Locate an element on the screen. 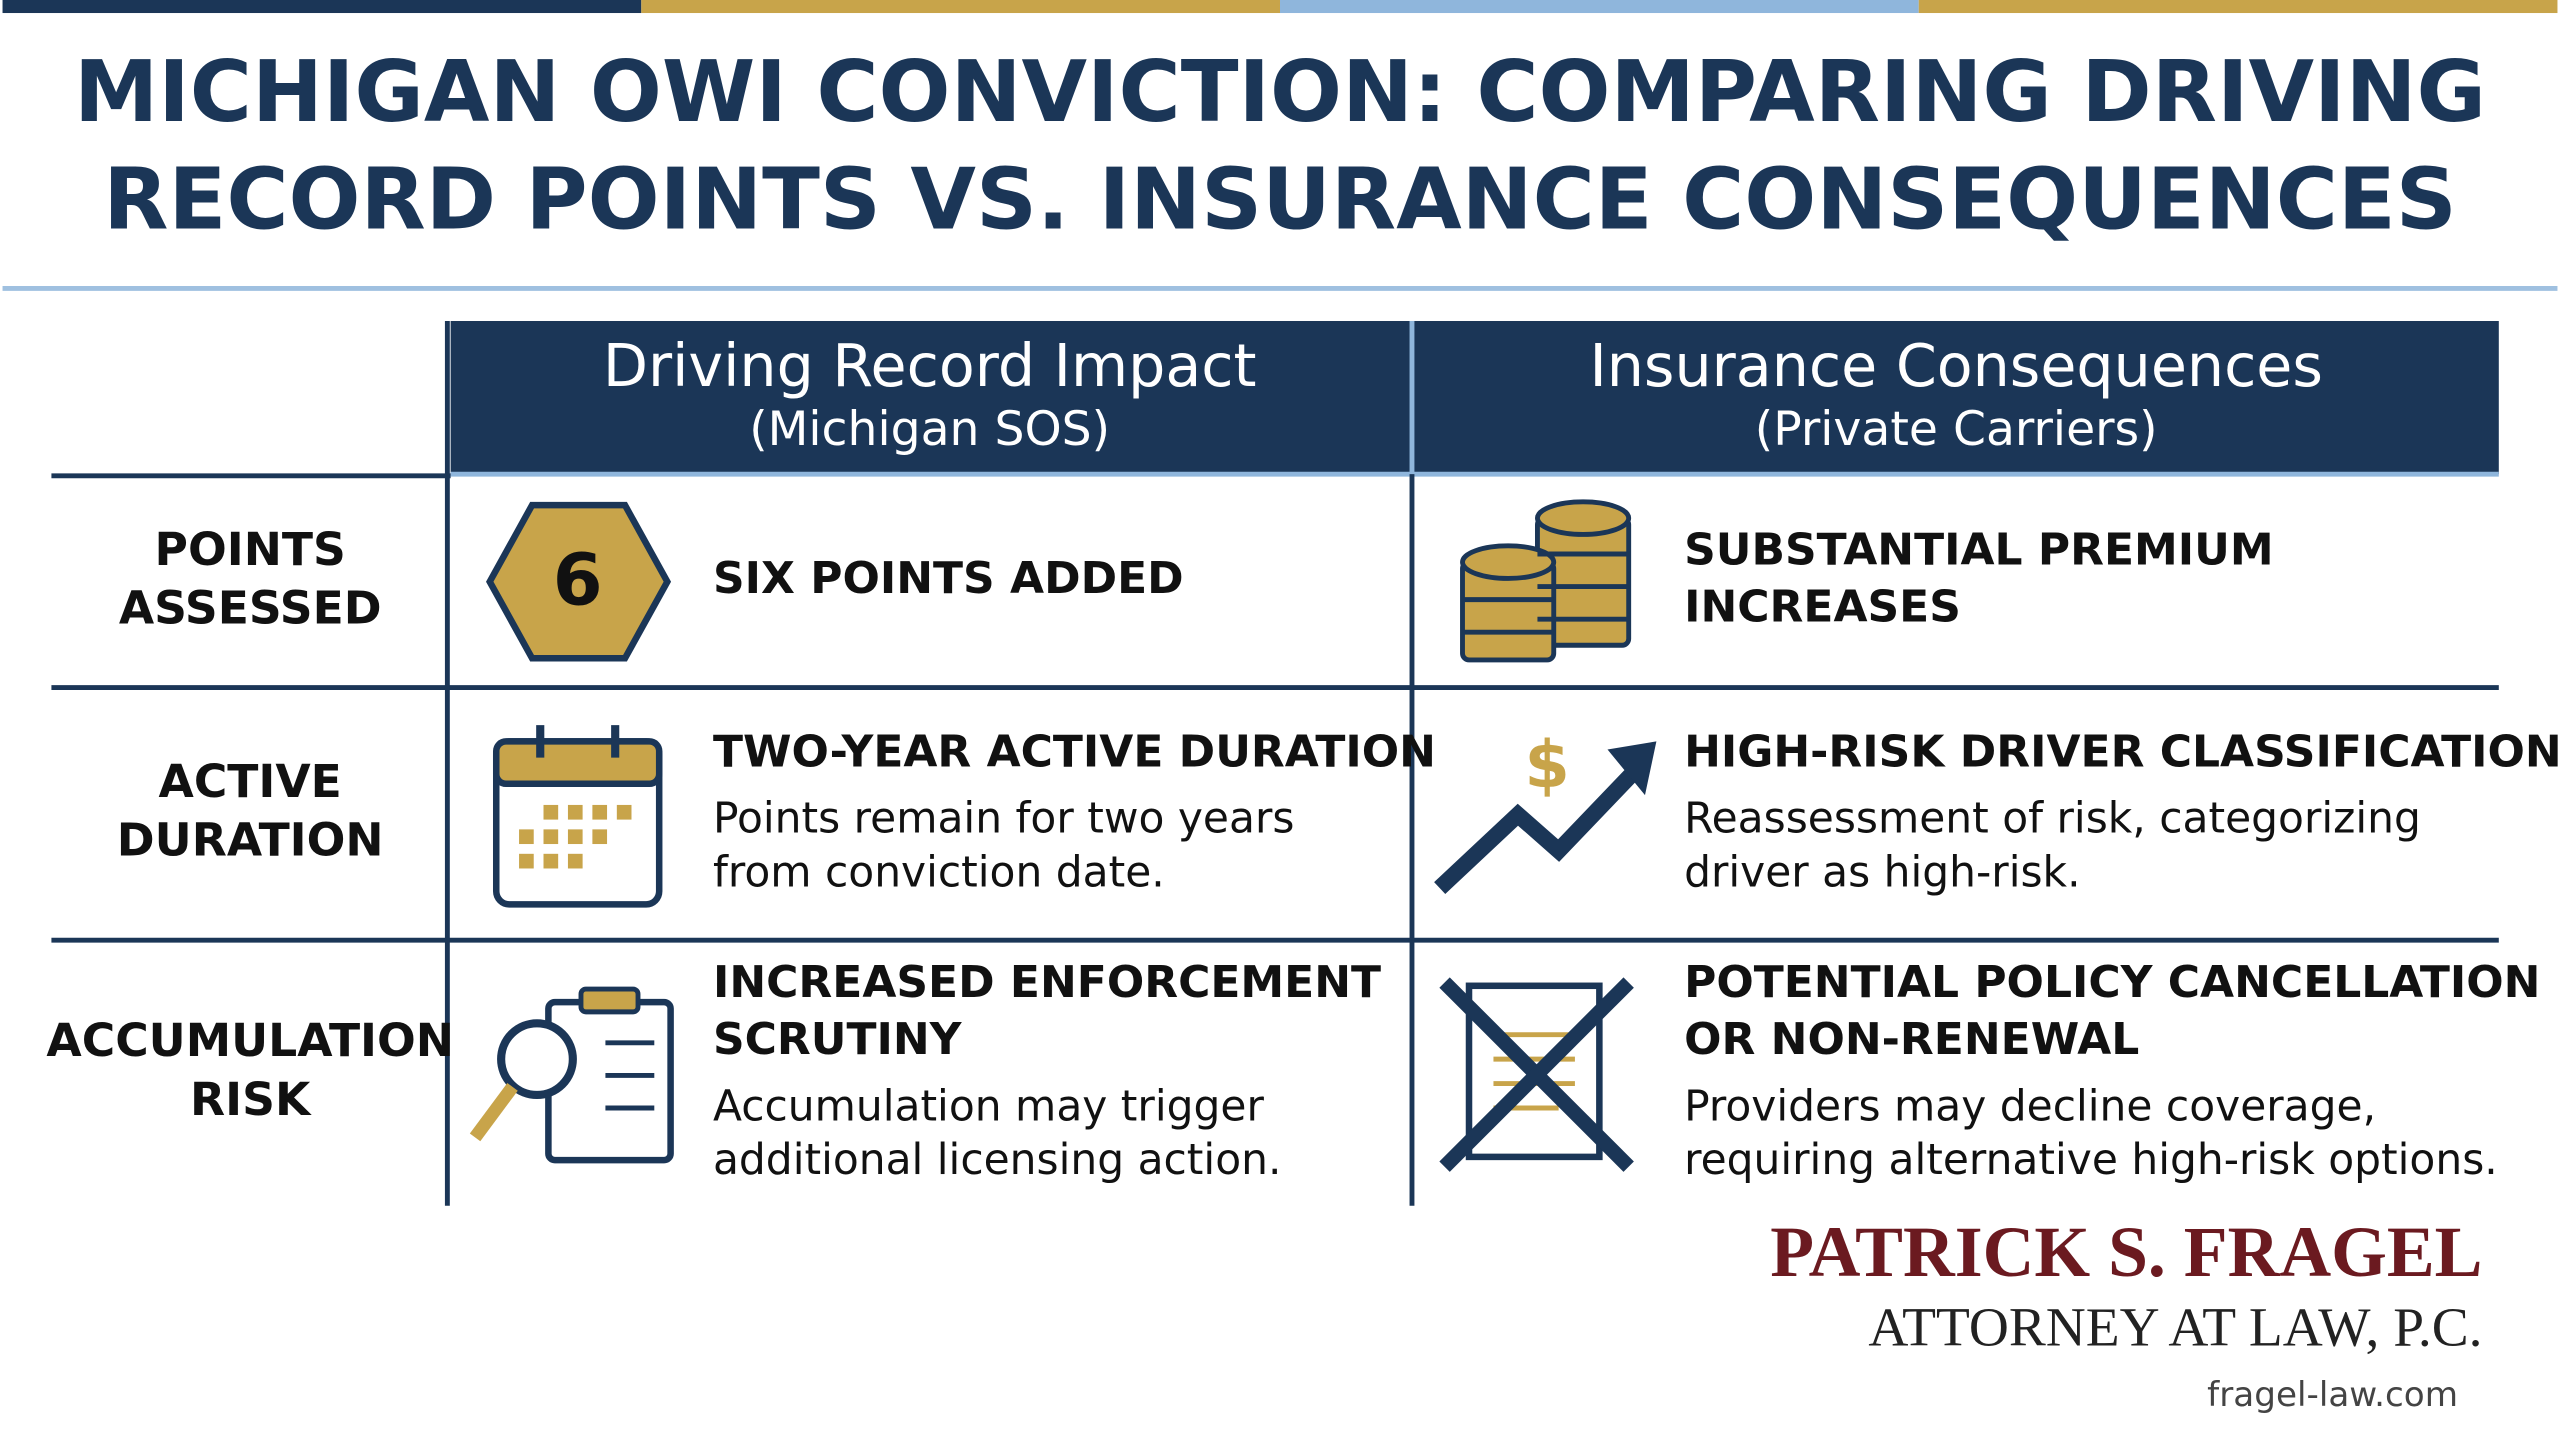 This screenshot has width=2560, height=1429. cell-description: additional licensing action. is located at coordinates (997, 1159).